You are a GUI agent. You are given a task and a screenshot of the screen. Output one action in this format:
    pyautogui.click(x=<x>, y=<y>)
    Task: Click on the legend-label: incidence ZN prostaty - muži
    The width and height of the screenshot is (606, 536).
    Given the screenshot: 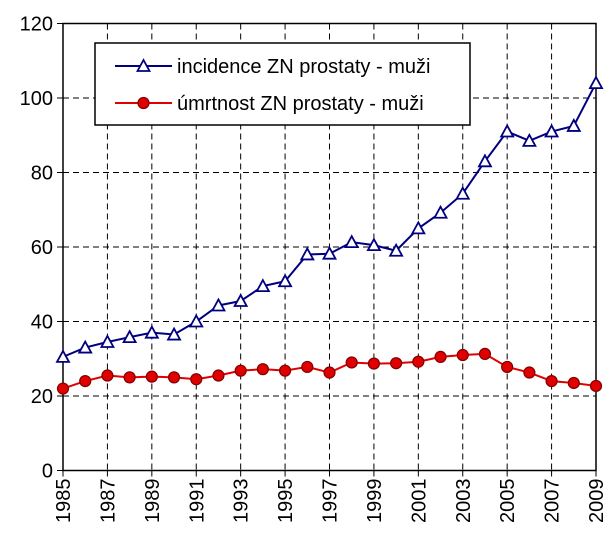 What is the action you would take?
    pyautogui.click(x=303, y=67)
    